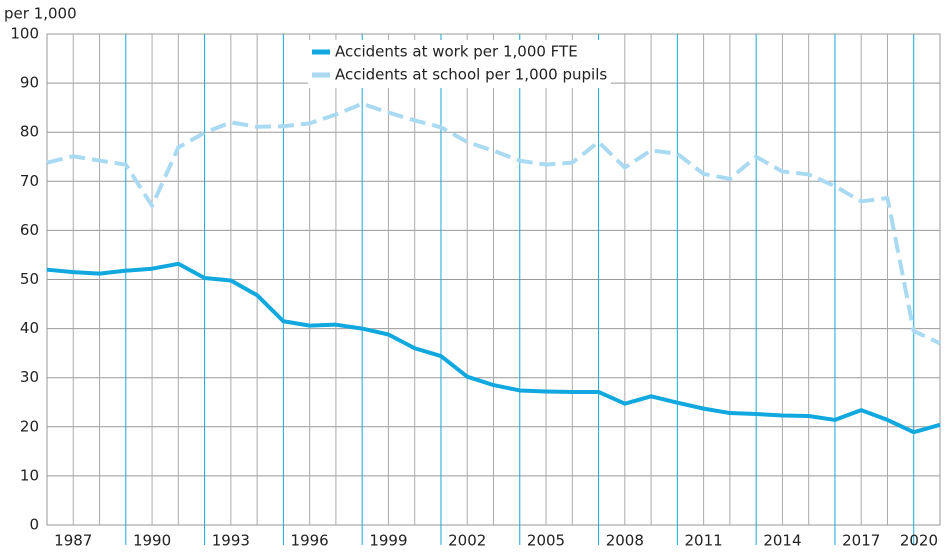 This screenshot has height=552, width=947. Describe the element at coordinates (29, 426) in the screenshot. I see `y-tick-label: 20` at that location.